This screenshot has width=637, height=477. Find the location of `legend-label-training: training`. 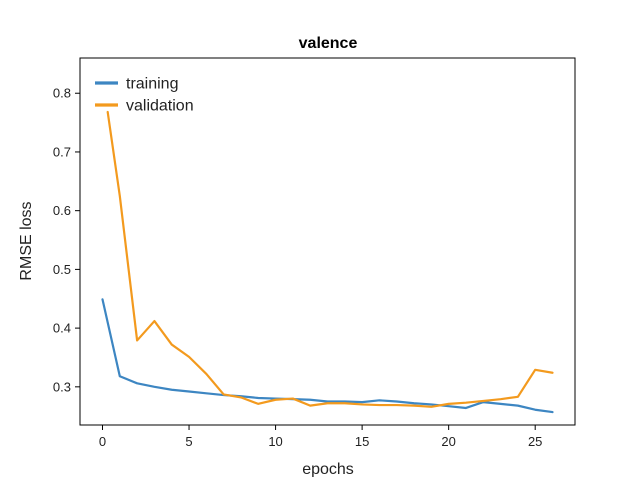

legend-label-training: training is located at coordinates (152, 84).